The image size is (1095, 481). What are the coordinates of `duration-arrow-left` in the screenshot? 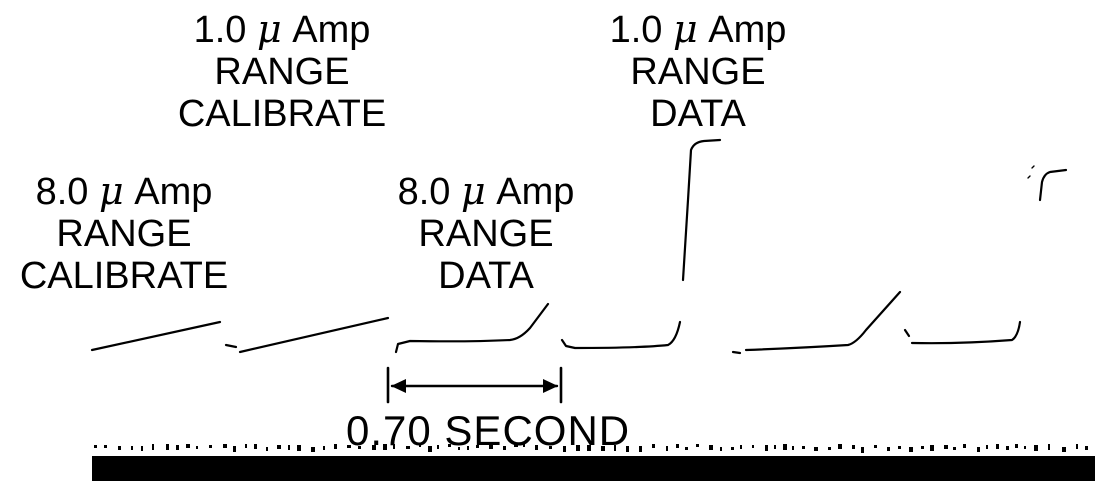 It's located at (398, 386).